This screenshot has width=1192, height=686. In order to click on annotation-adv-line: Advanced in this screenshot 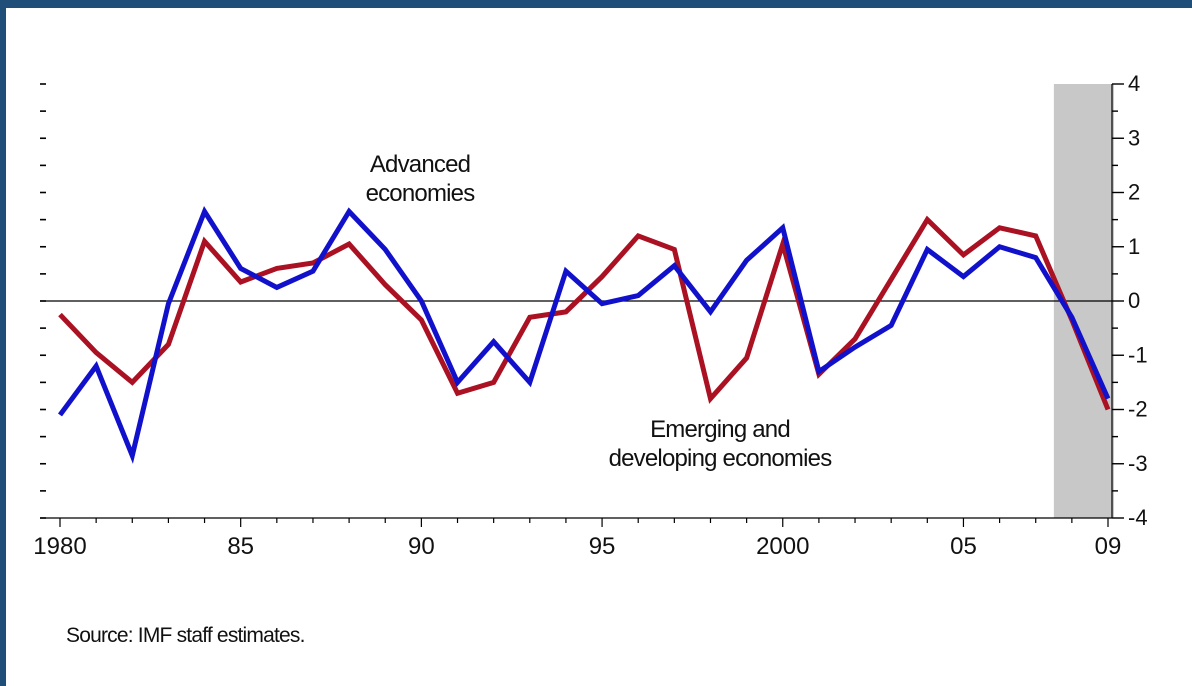, I will do `click(420, 164)`.